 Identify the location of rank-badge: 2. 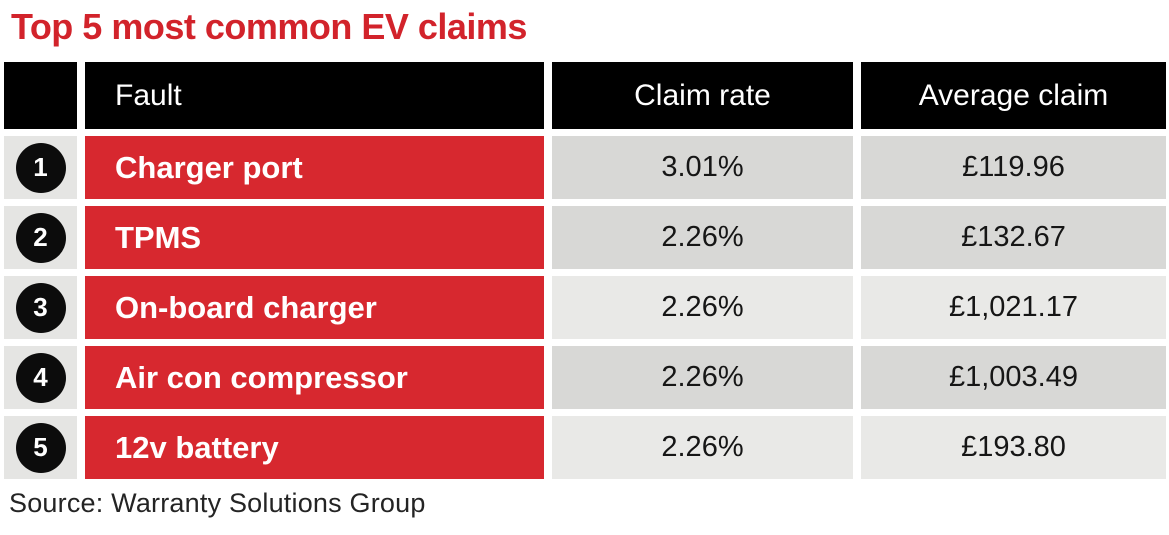
(40, 237).